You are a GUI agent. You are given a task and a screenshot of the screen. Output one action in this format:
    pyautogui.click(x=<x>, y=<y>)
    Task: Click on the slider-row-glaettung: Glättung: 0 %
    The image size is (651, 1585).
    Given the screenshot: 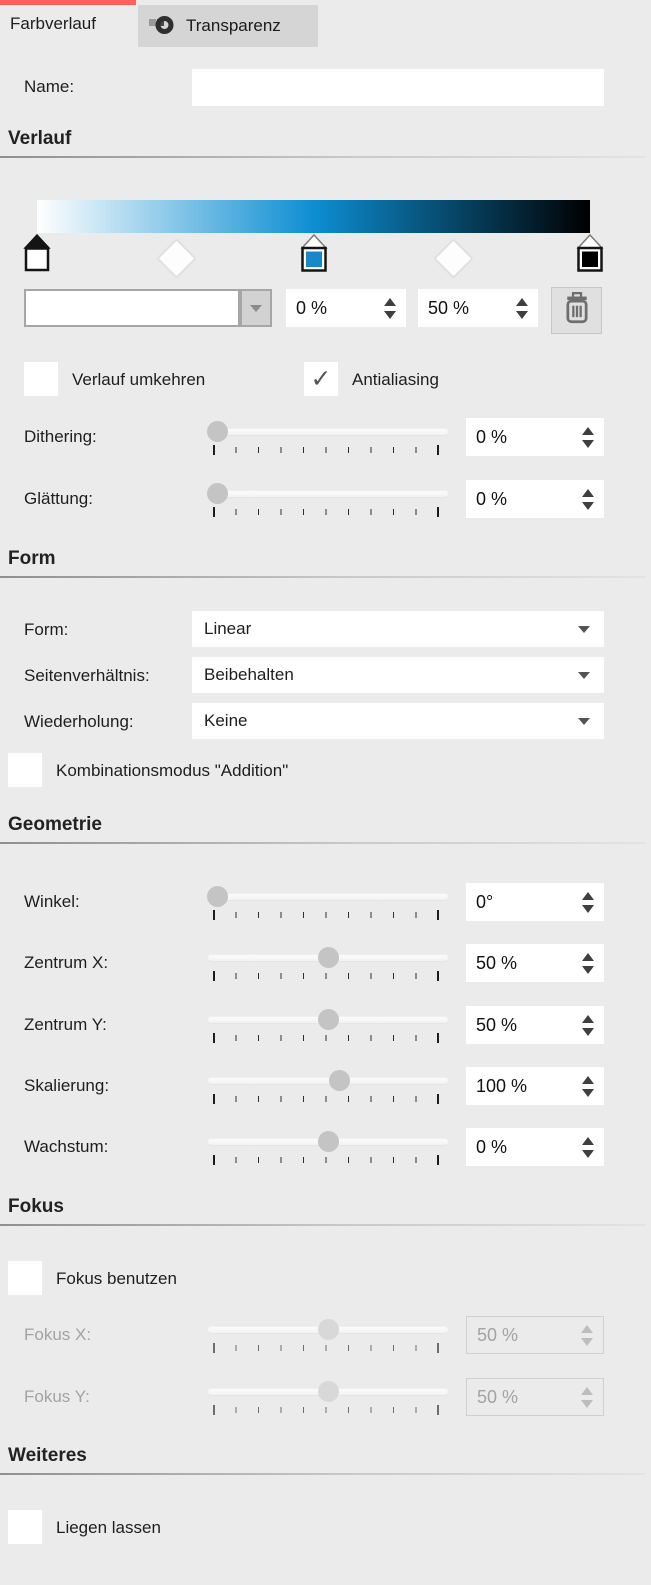 What is the action you would take?
    pyautogui.click(x=325, y=508)
    